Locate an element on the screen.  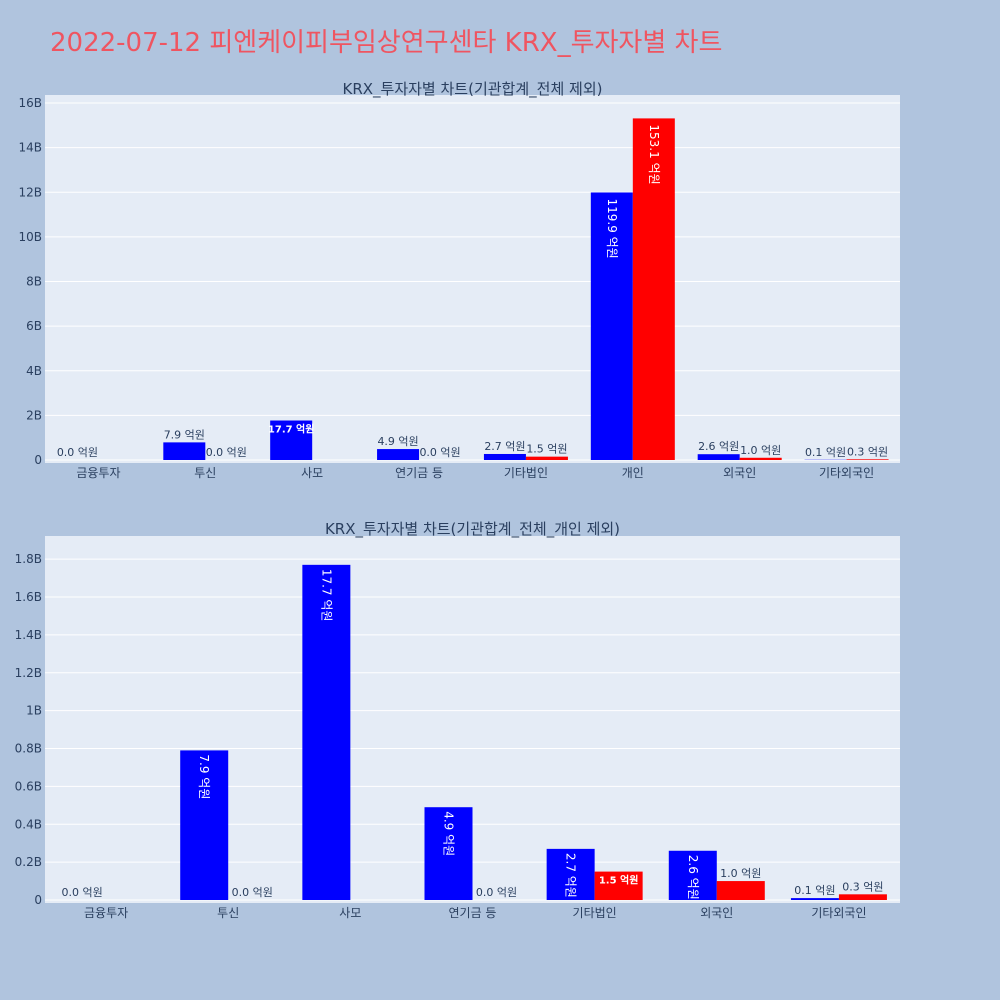
y-tick-label: 0.8B is located at coordinates (28, 749).